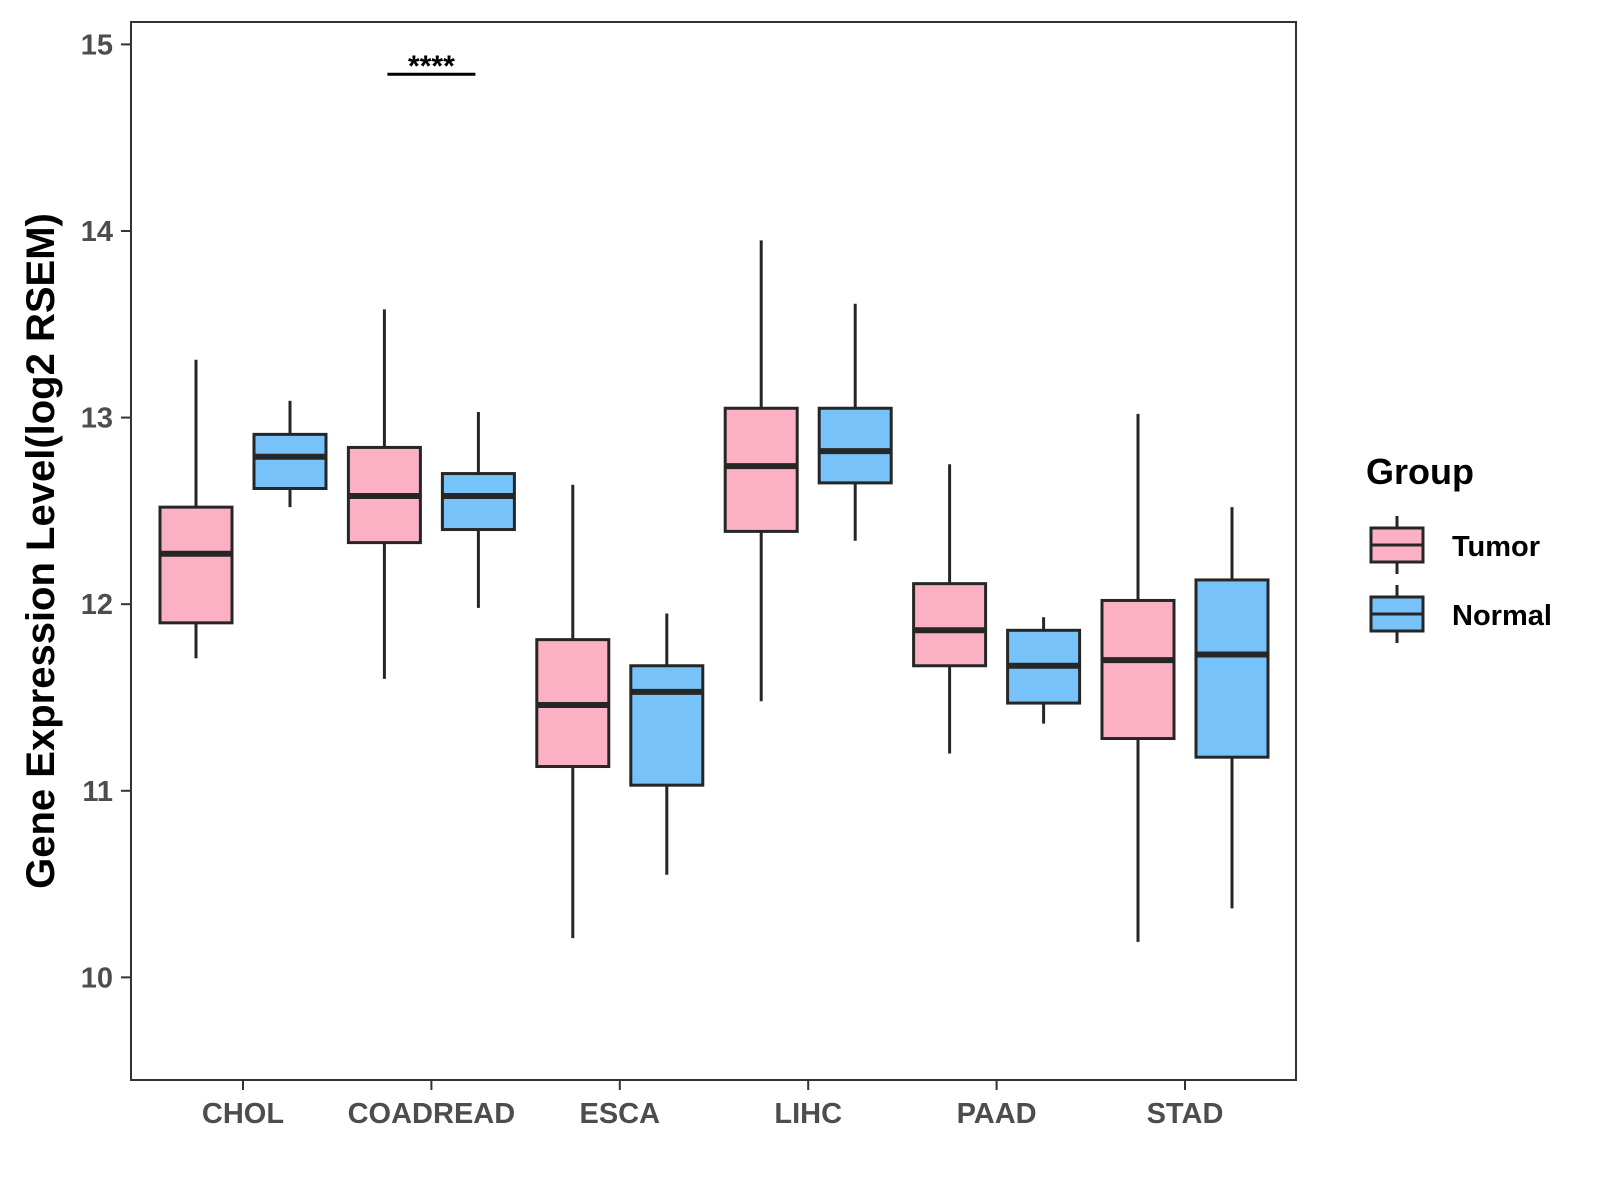 The image size is (1600, 1200). Describe the element at coordinates (97, 419) in the screenshot. I see `y-tick-label: 13` at that location.